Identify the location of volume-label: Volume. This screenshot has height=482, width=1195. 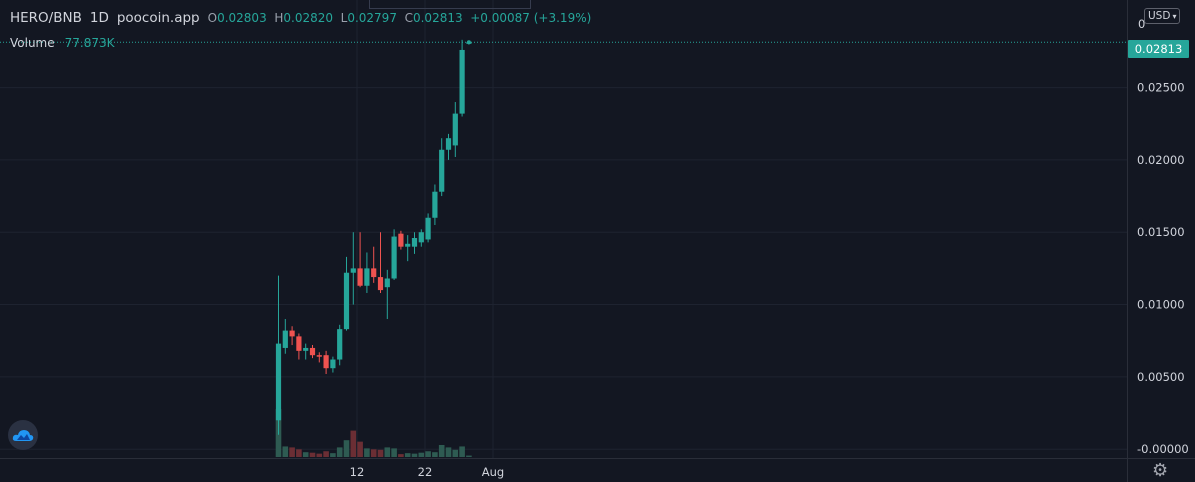
(32, 43).